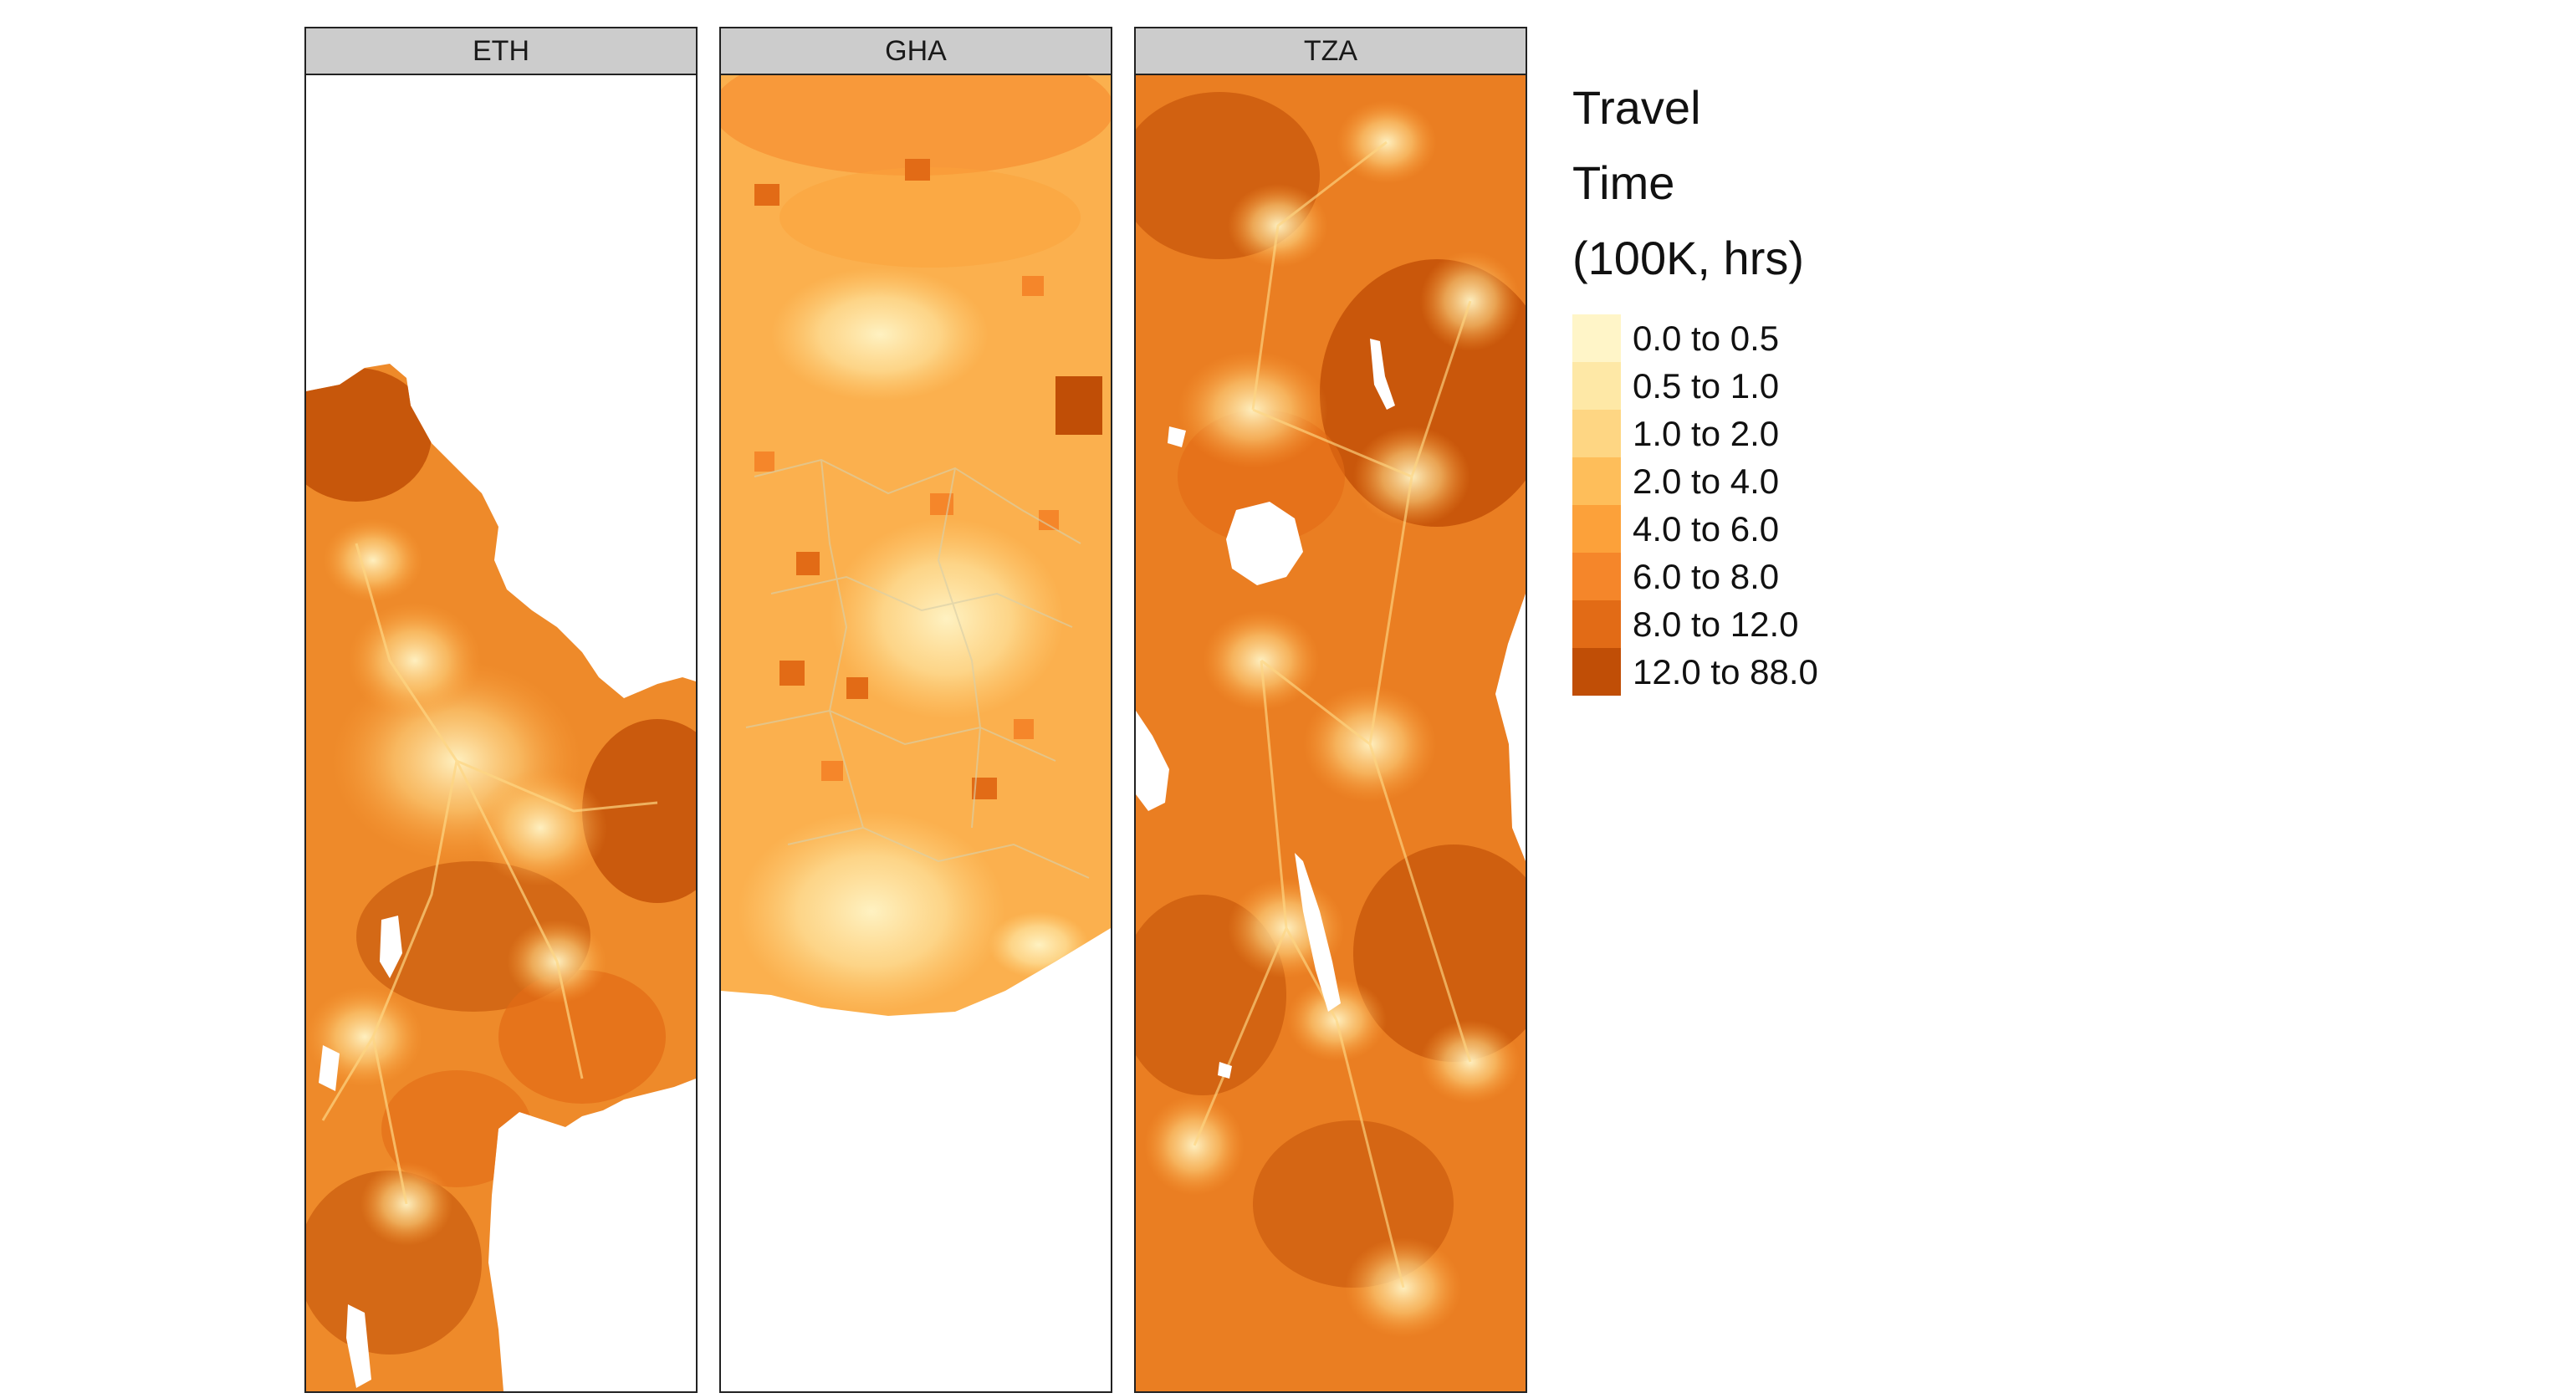 The height and width of the screenshot is (1398, 2576). What do you see at coordinates (1706, 576) in the screenshot?
I see `legend-label: 6.0 to 8.0` at bounding box center [1706, 576].